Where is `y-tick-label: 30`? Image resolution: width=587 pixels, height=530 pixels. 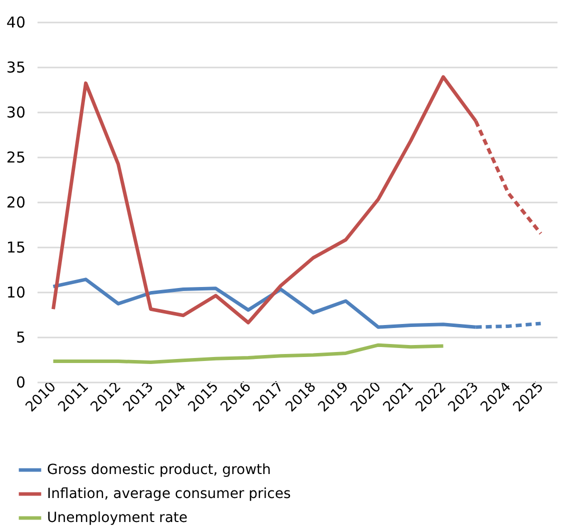 y-tick-label: 30 is located at coordinates (16, 113).